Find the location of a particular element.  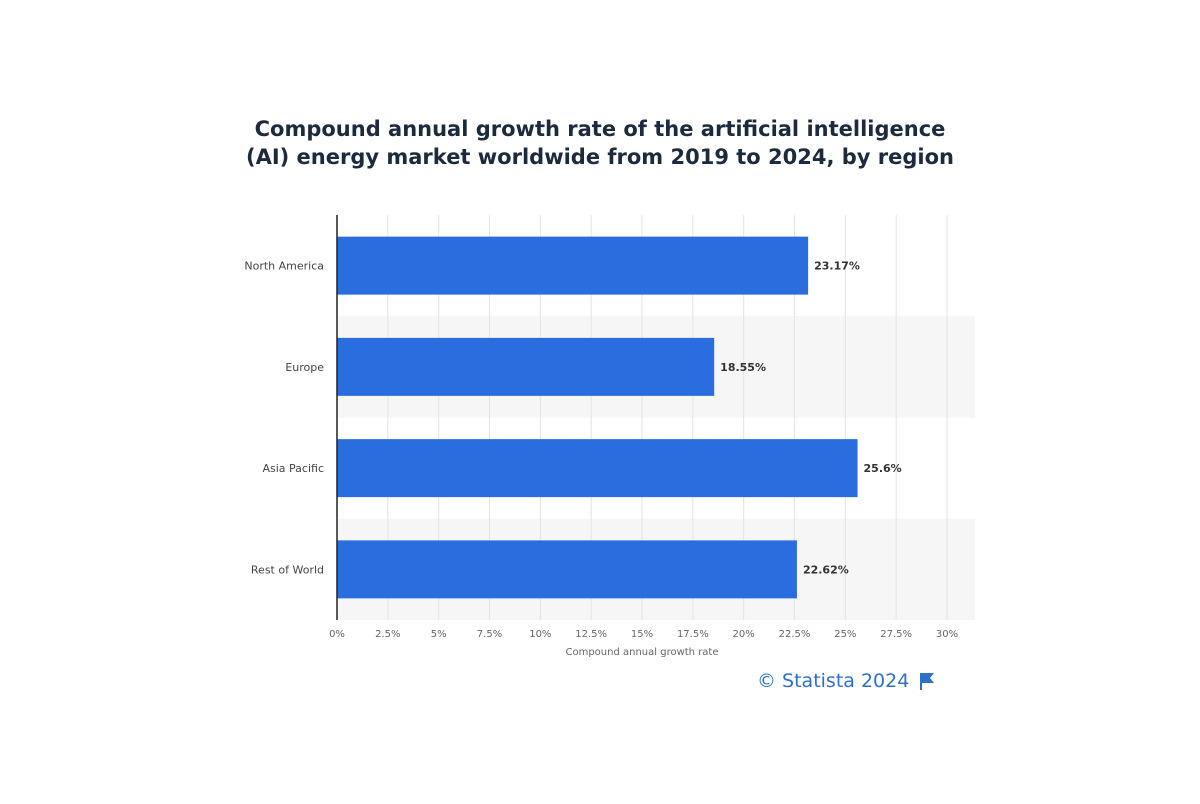

category-label: Rest of World is located at coordinates (287, 569).